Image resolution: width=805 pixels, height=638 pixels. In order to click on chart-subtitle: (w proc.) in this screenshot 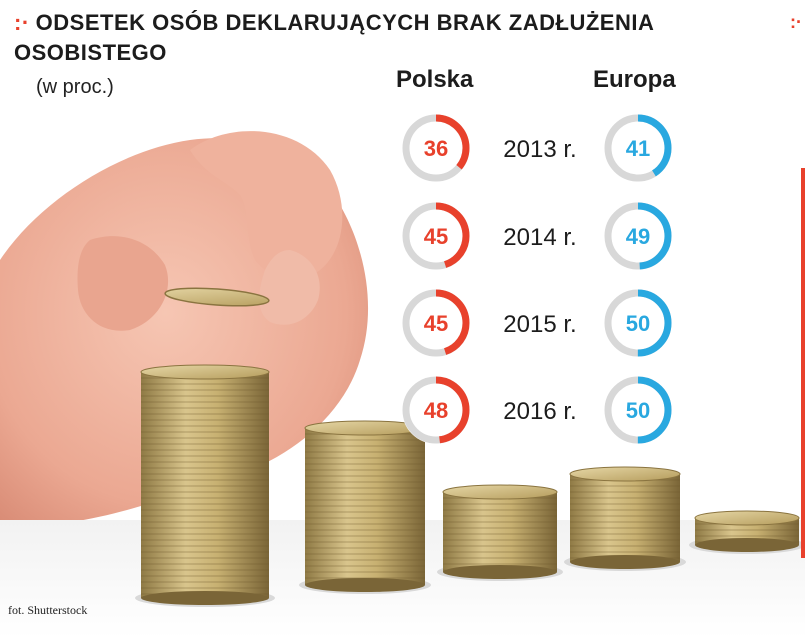, I will do `click(75, 87)`.